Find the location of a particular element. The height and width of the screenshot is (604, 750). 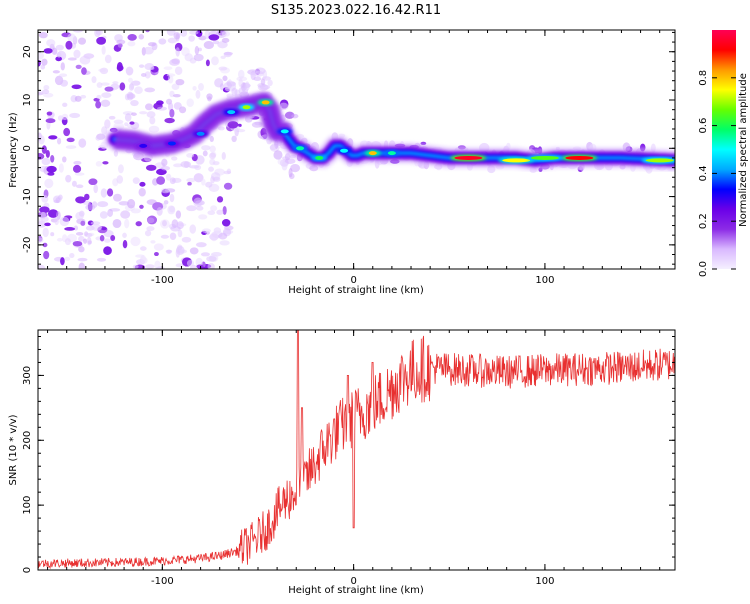

x-tick-label: 0 is located at coordinates (353, 280).